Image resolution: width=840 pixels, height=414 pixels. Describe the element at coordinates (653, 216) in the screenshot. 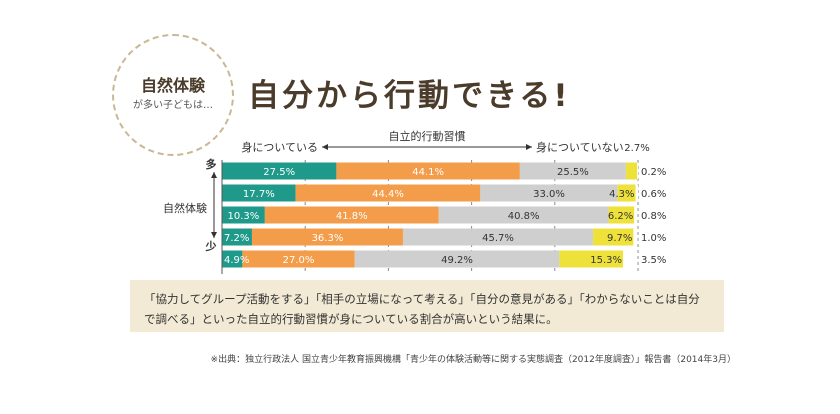

I see `data-label: 0.8%` at that location.